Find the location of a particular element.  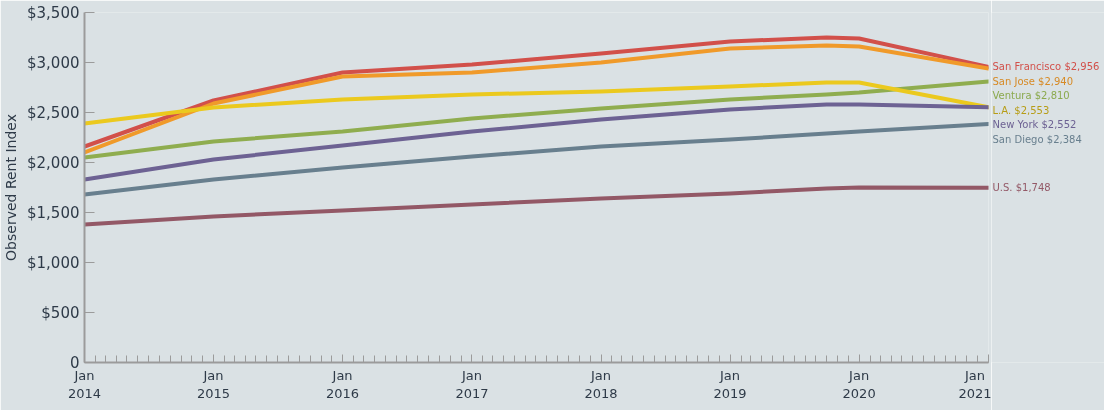

text: San Francisco $2,956 is located at coordinates (1046, 67).